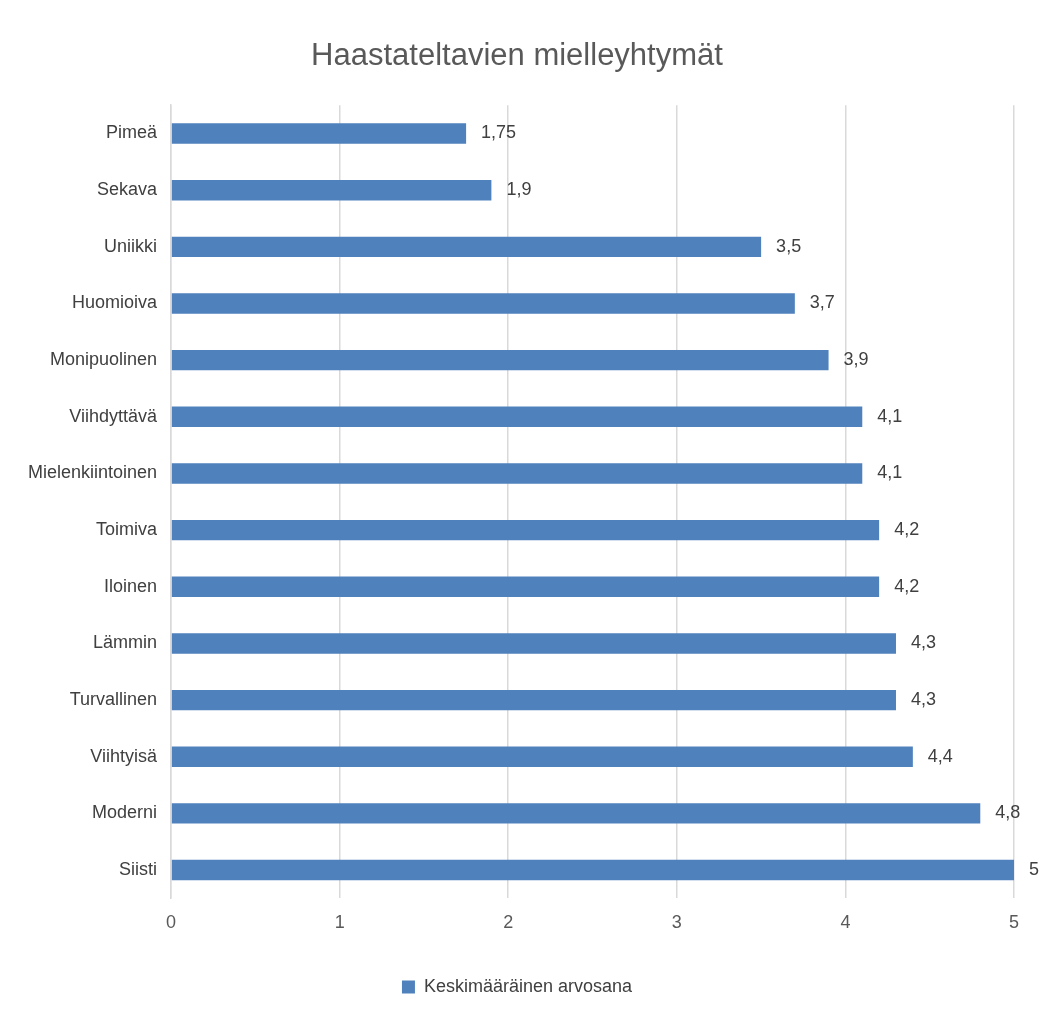 The image size is (1054, 1026). I want to click on chart-title: Haastateltavien mielleyhtymät, so click(517, 55).